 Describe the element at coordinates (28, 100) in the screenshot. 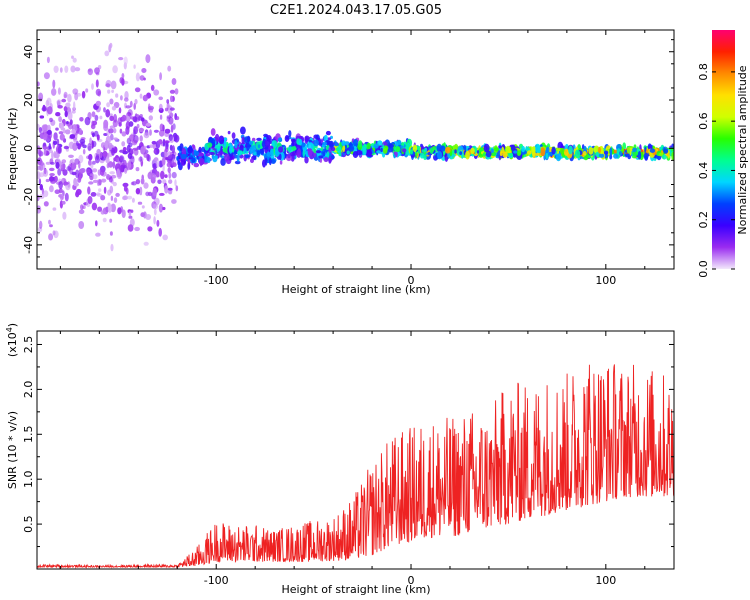

I see `y-tick-label: 20` at that location.